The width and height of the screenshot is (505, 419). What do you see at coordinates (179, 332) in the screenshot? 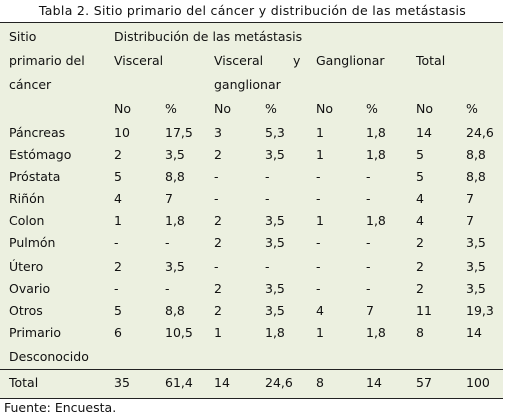
I see `table-cell: 10,5` at bounding box center [179, 332].